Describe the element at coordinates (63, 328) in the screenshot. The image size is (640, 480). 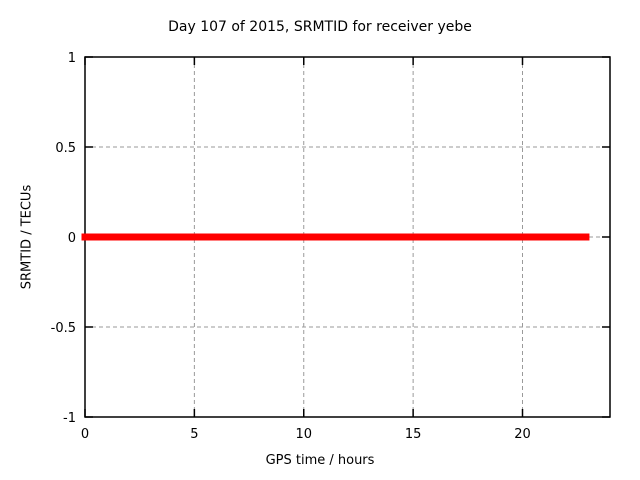
I see `y-tick-label--0.5: -0.5` at that location.